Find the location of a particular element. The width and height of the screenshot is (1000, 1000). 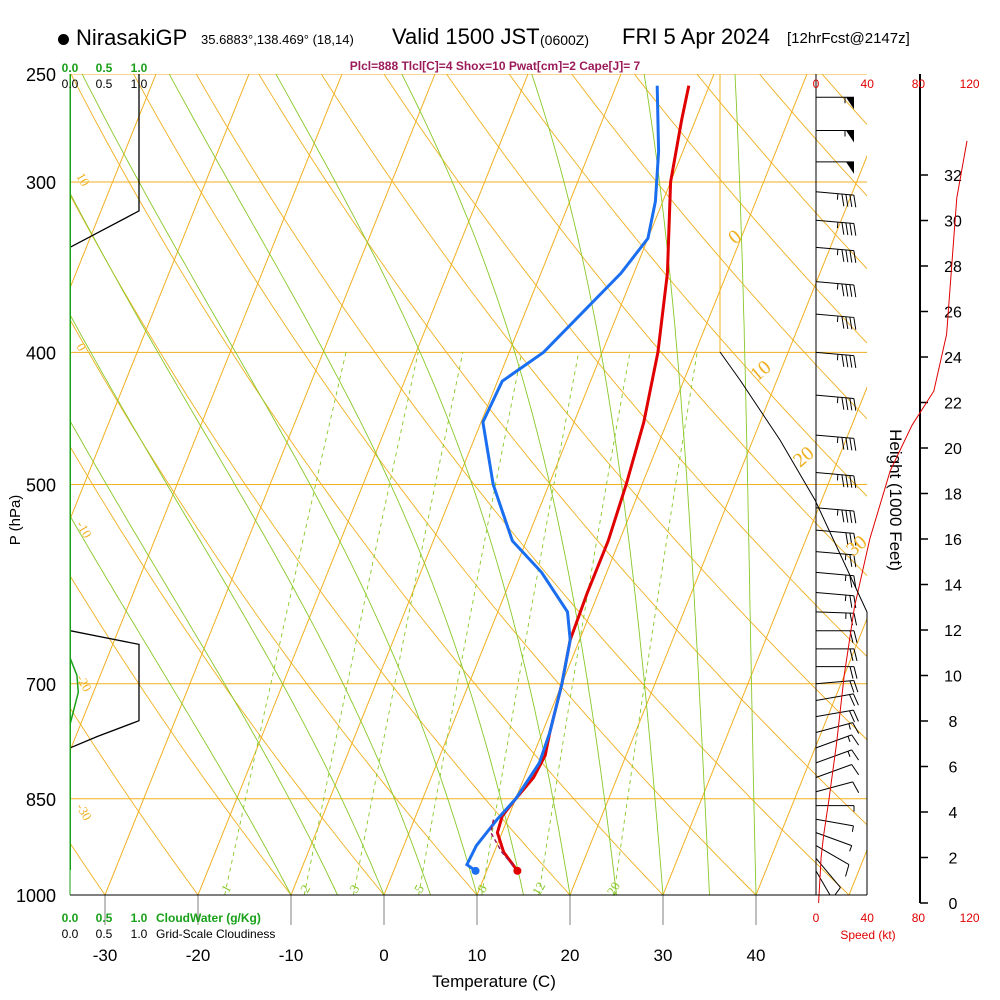

mixing-ratio-label: 12 is located at coordinates (538, 888).